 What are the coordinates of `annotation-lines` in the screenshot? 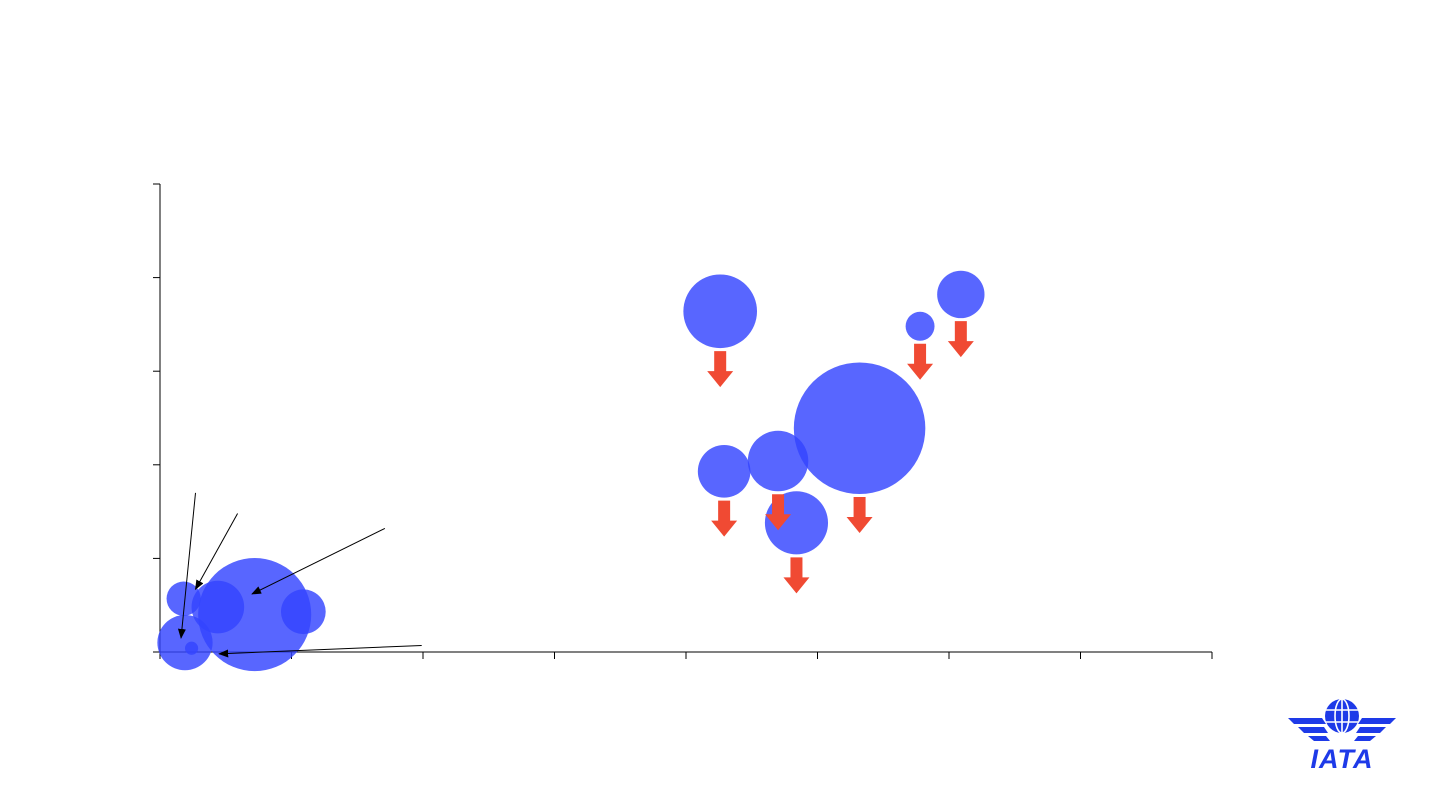 It's located at (299, 575).